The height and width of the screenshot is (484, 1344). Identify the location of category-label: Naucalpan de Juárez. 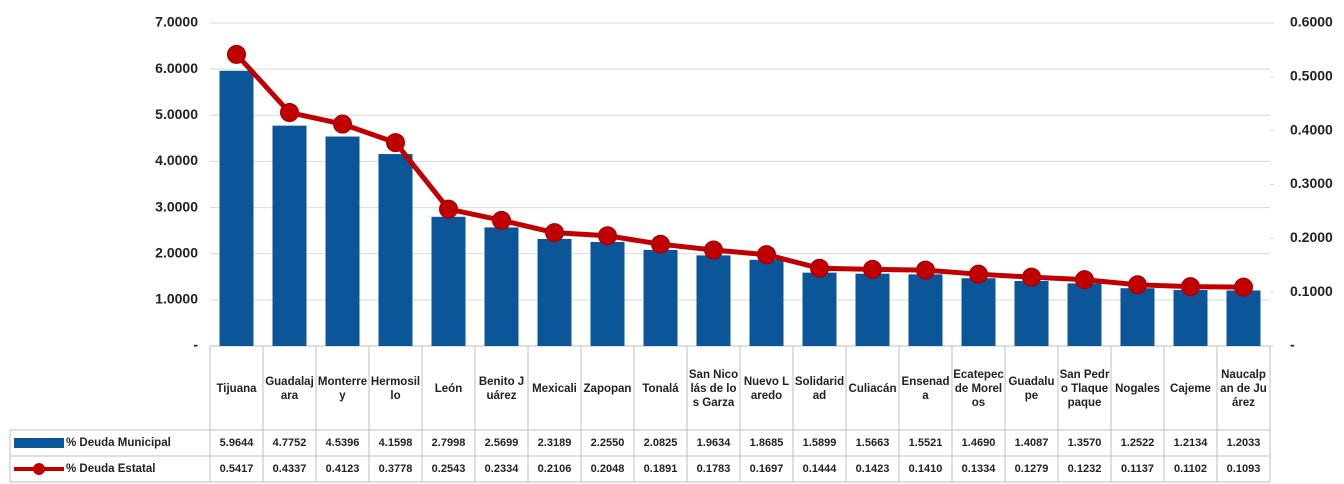
(1243, 388).